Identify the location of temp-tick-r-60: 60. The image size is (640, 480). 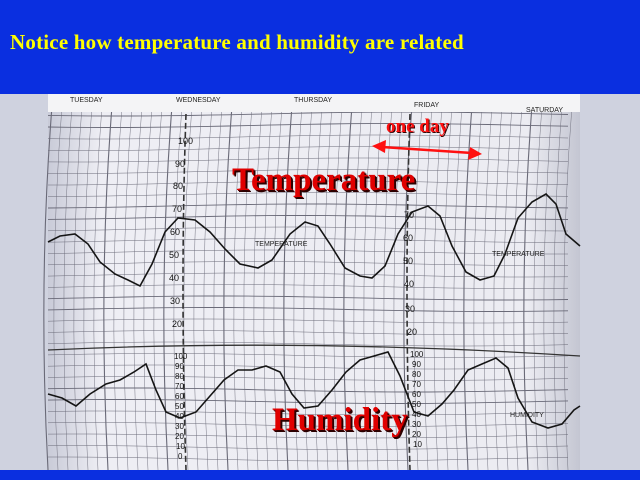
(408, 238).